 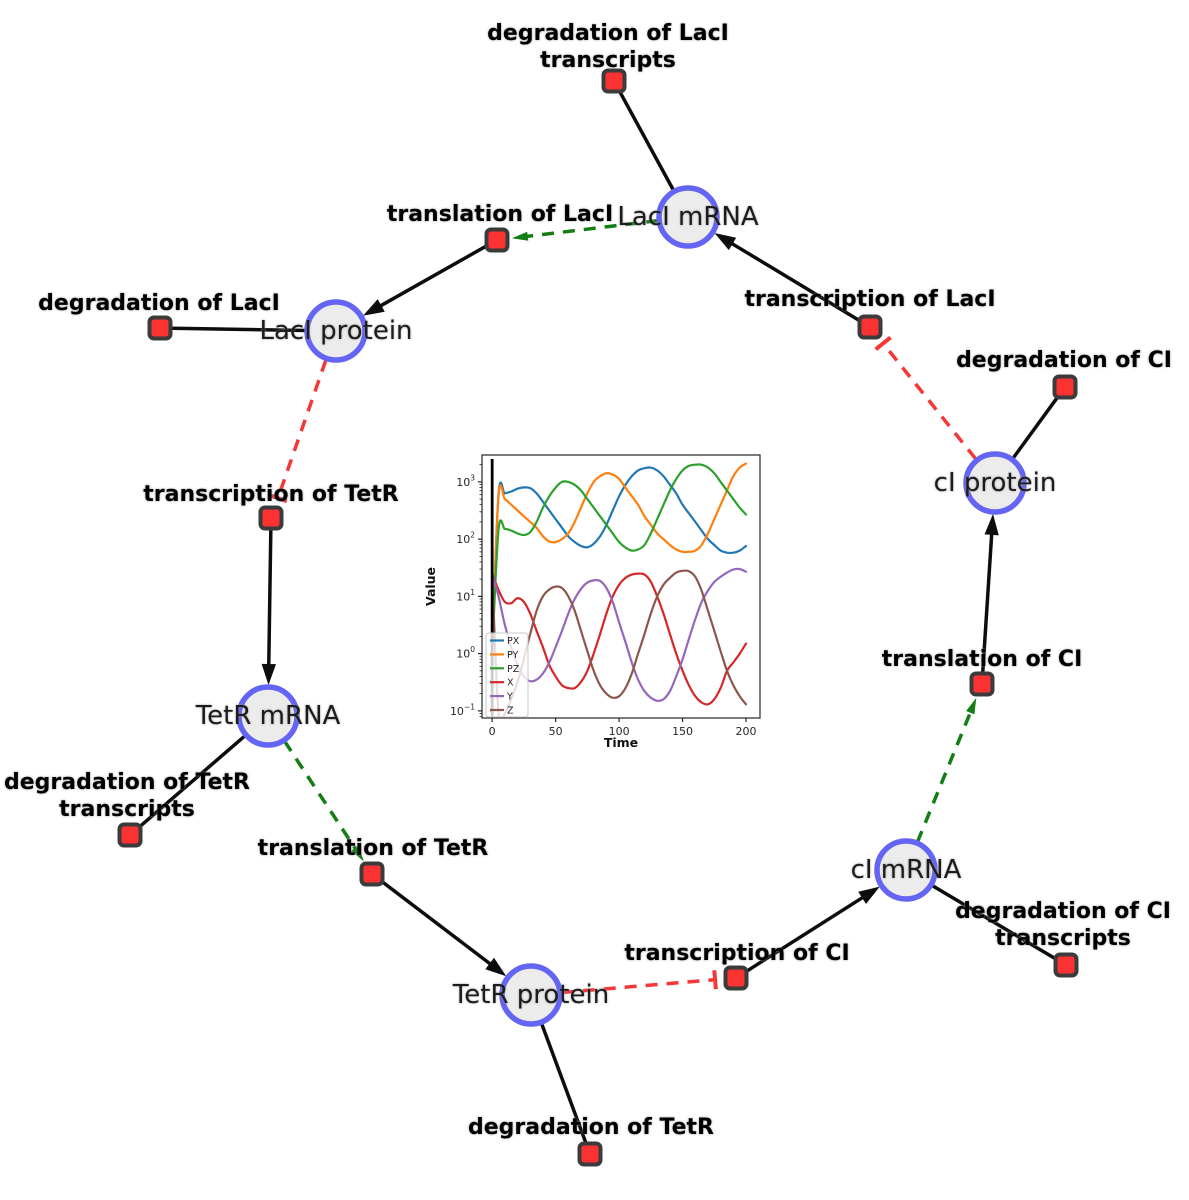 What do you see at coordinates (736, 978) in the screenshot?
I see `reaction-node-transcription-of-ci` at bounding box center [736, 978].